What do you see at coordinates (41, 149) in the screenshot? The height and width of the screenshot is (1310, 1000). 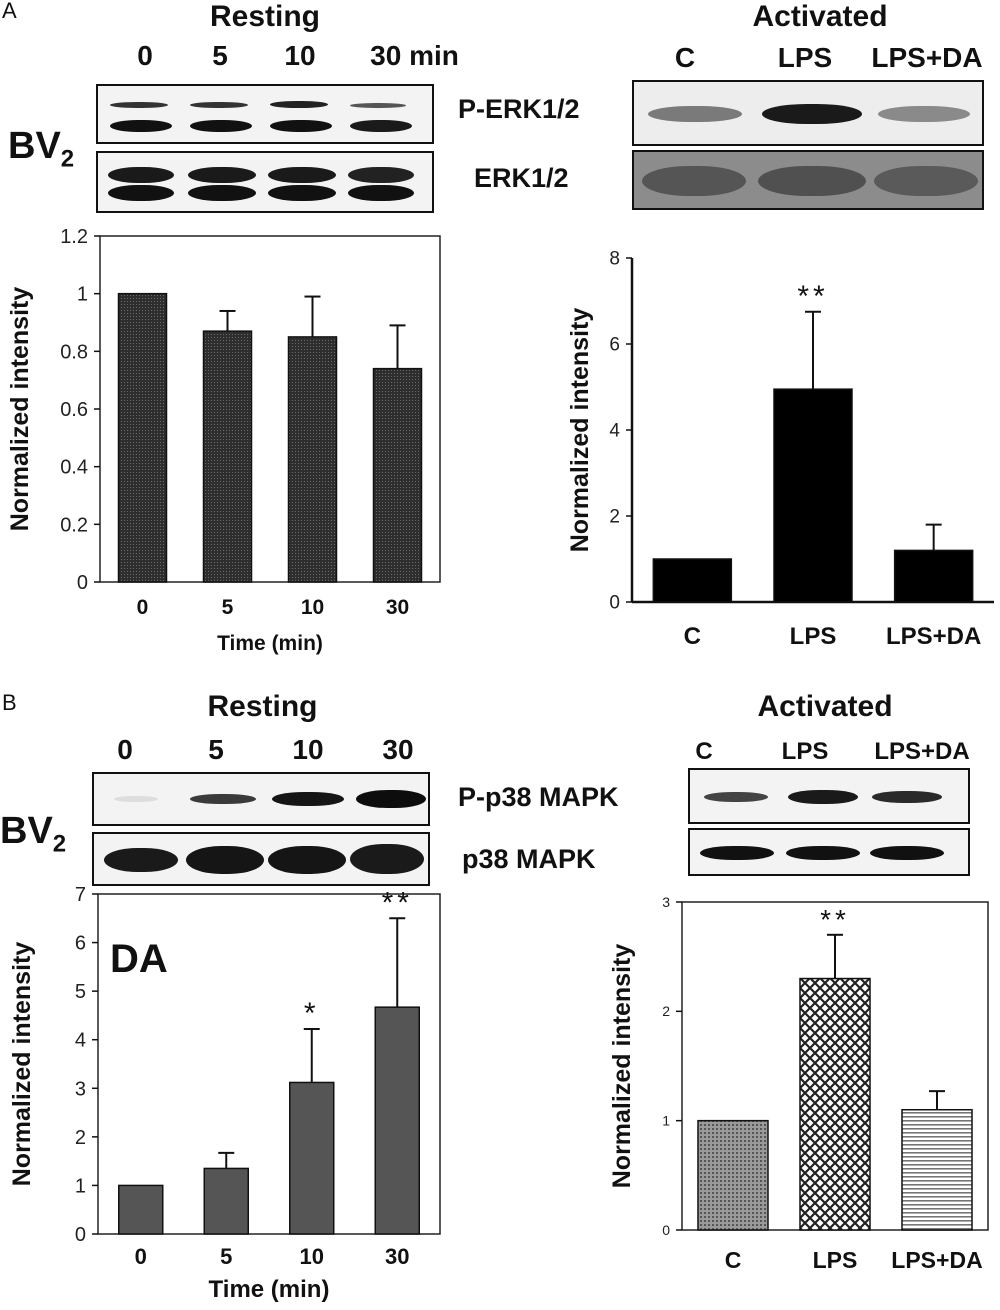 I see `cell-line-label-a: BV2` at bounding box center [41, 149].